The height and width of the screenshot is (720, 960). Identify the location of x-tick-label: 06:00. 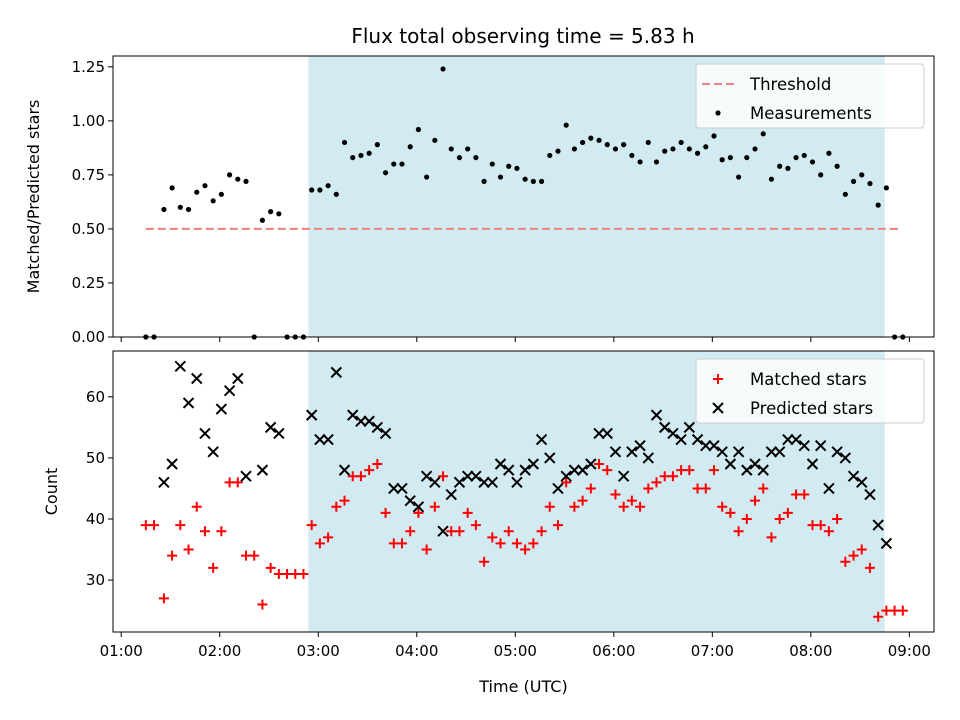
(613, 651).